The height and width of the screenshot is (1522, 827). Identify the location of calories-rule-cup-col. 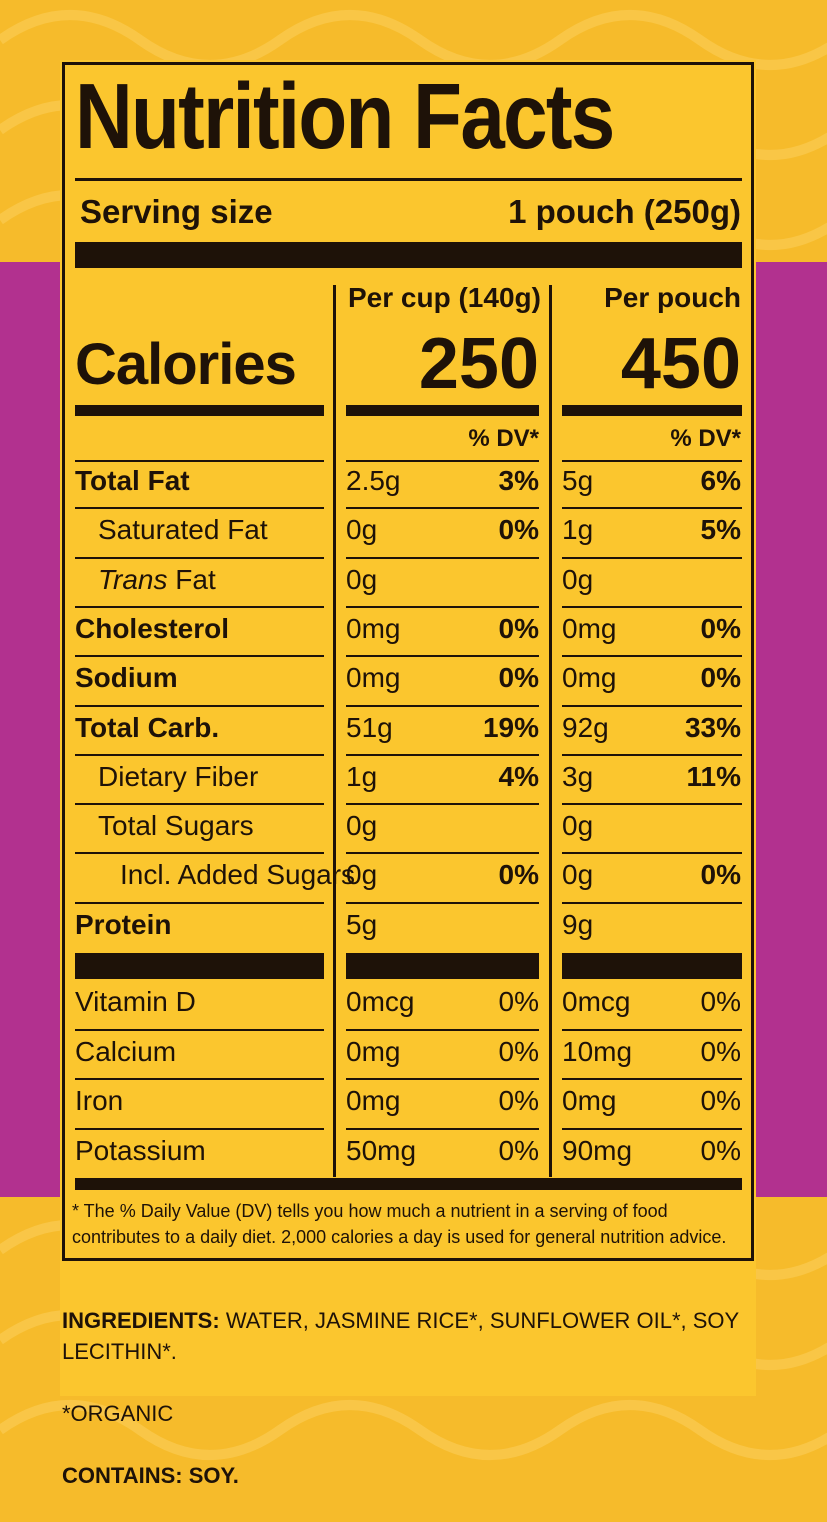
(442, 410).